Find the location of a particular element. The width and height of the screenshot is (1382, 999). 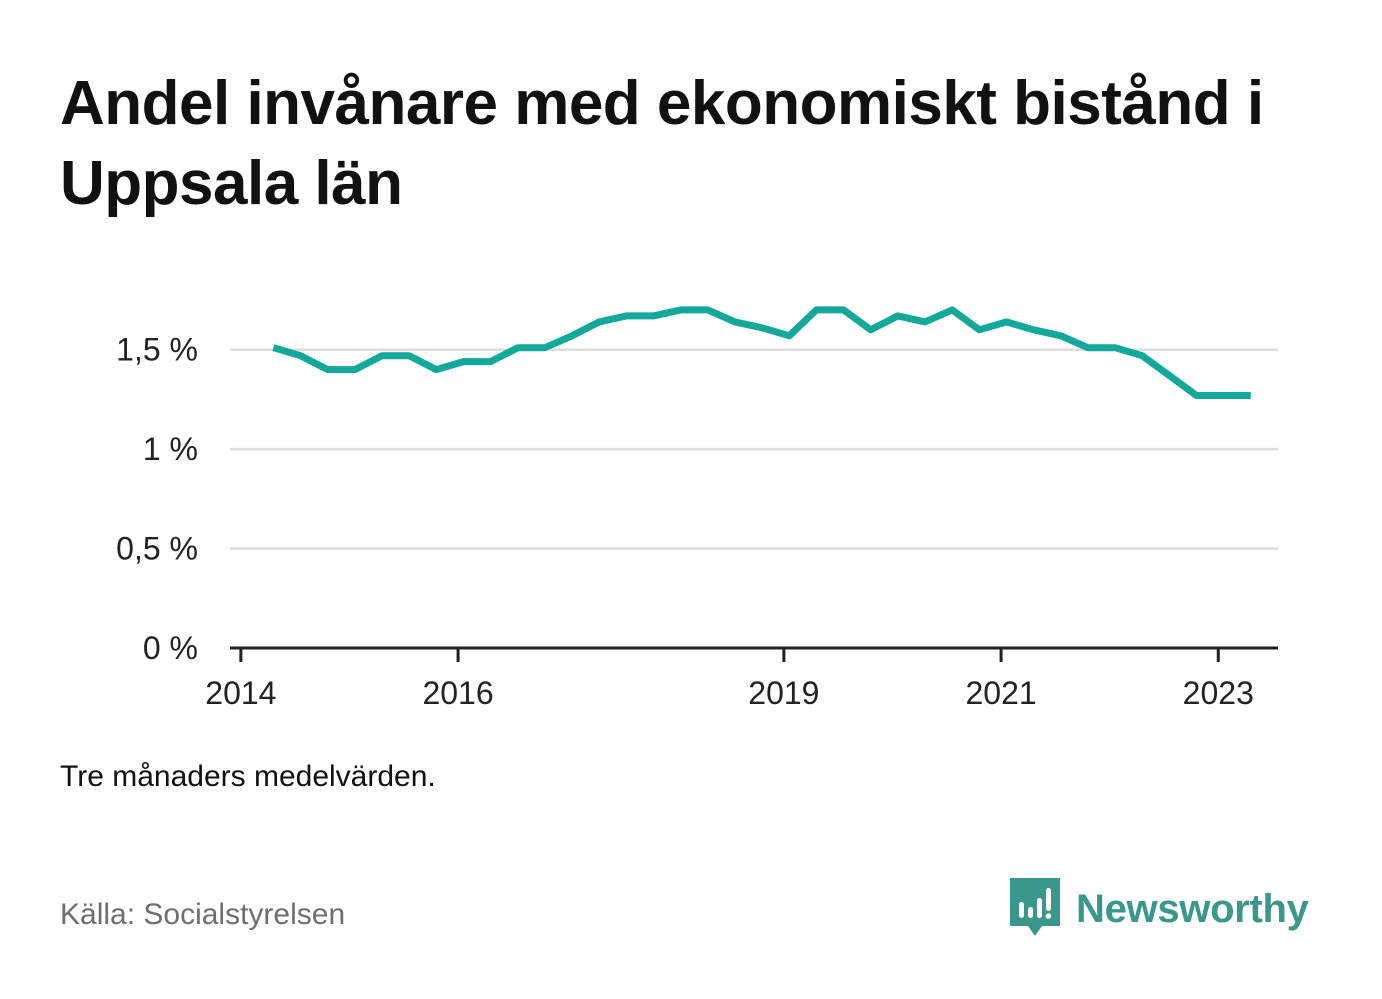

y-axis: 0 % 0,5 % 1 % 1,5 % is located at coordinates (157, 499).